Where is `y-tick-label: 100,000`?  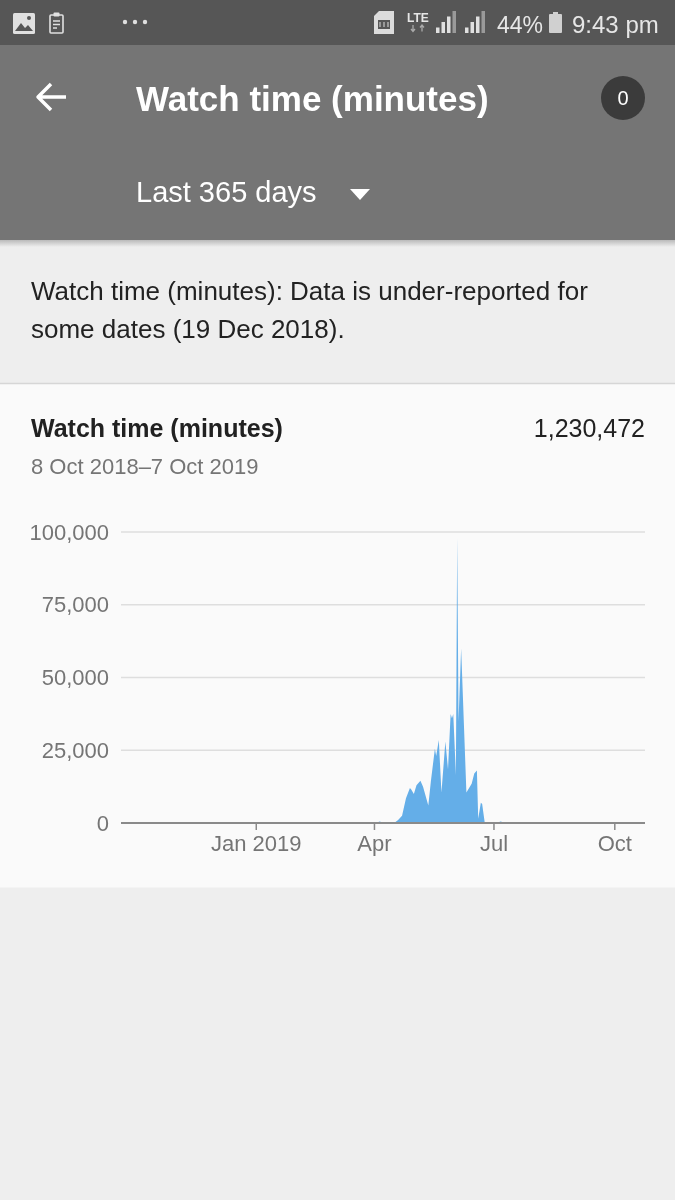 y-tick-label: 100,000 is located at coordinates (69, 532).